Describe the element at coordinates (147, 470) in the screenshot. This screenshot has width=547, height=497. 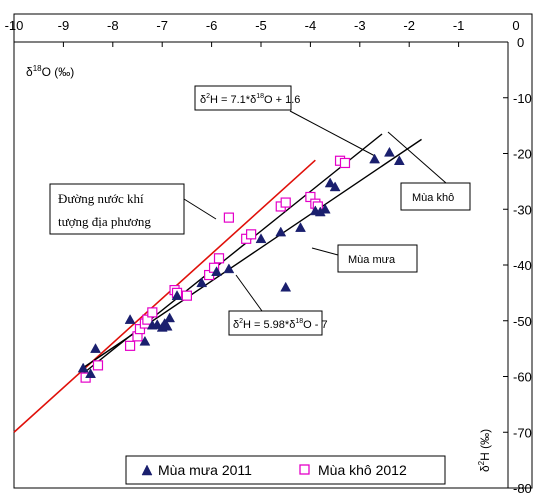
I see `legend-marker-mua` at that location.